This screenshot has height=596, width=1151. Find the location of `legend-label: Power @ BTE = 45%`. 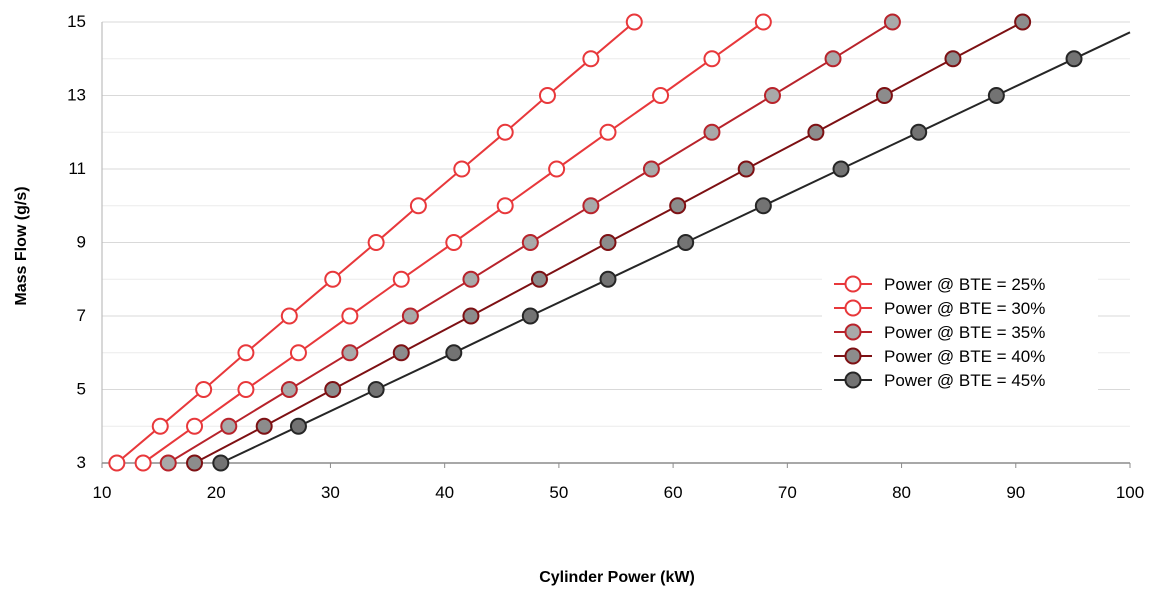

legend-label: Power @ BTE = 45% is located at coordinates (964, 380).